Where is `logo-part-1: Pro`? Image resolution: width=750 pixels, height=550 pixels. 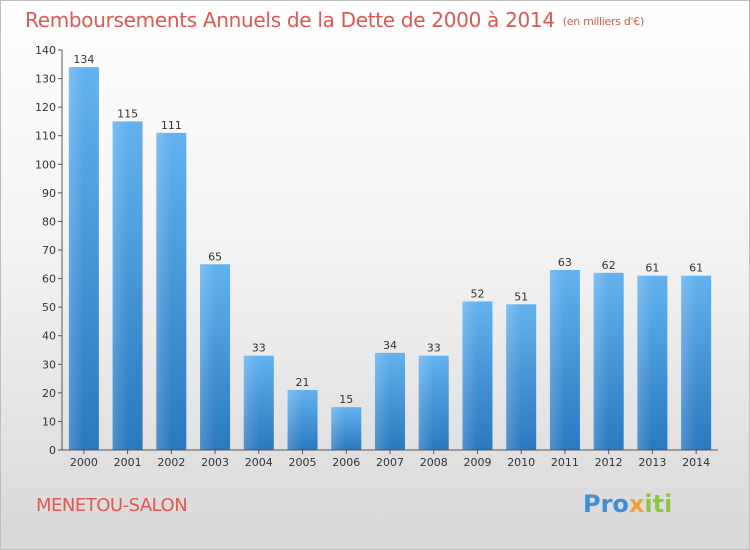
logo-part-1: Pro is located at coordinates (606, 504).